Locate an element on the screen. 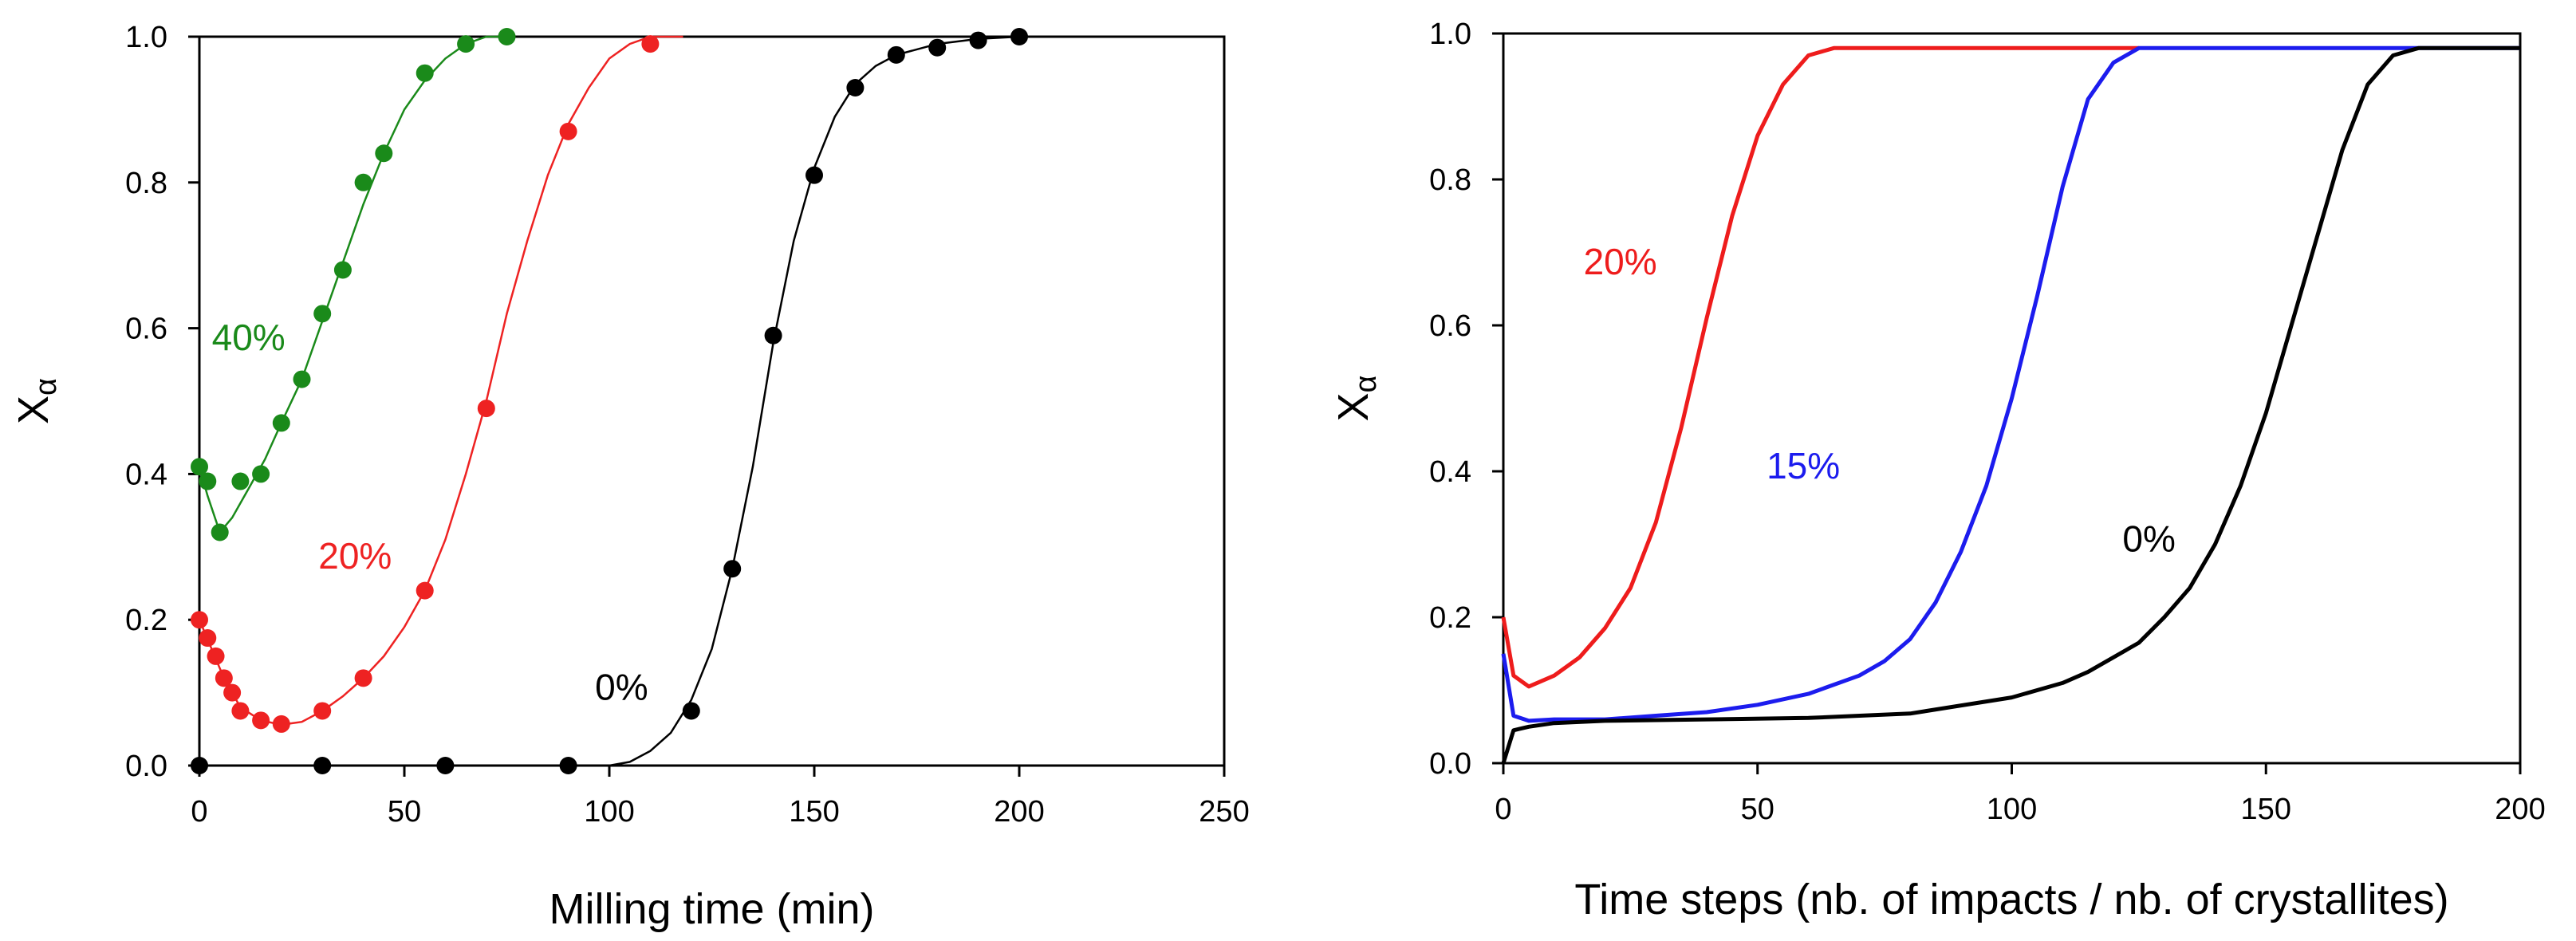 The height and width of the screenshot is (941, 2576). left-annotations: 40% 20% 0% is located at coordinates (430, 512).